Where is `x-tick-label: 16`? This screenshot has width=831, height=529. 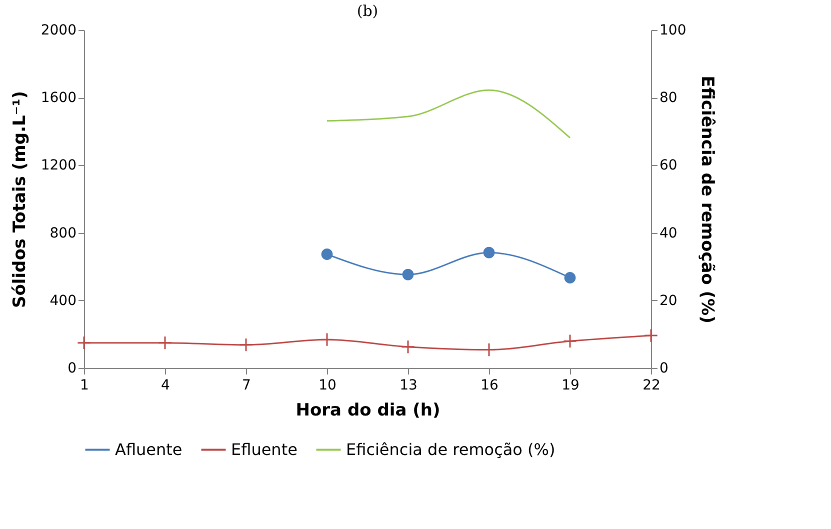
x-tick-label: 16 is located at coordinates (489, 386).